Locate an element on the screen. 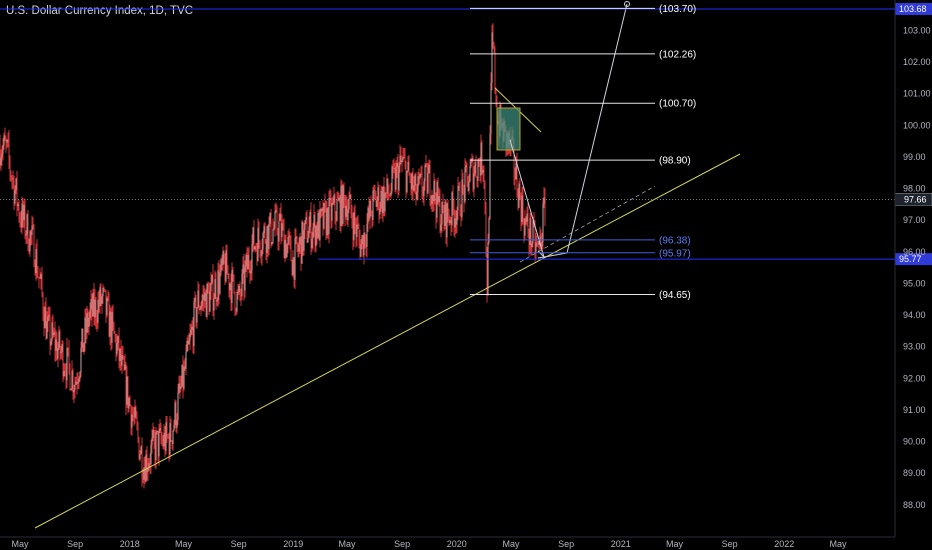  y-tick-label: 91.00 is located at coordinates (914, 410).